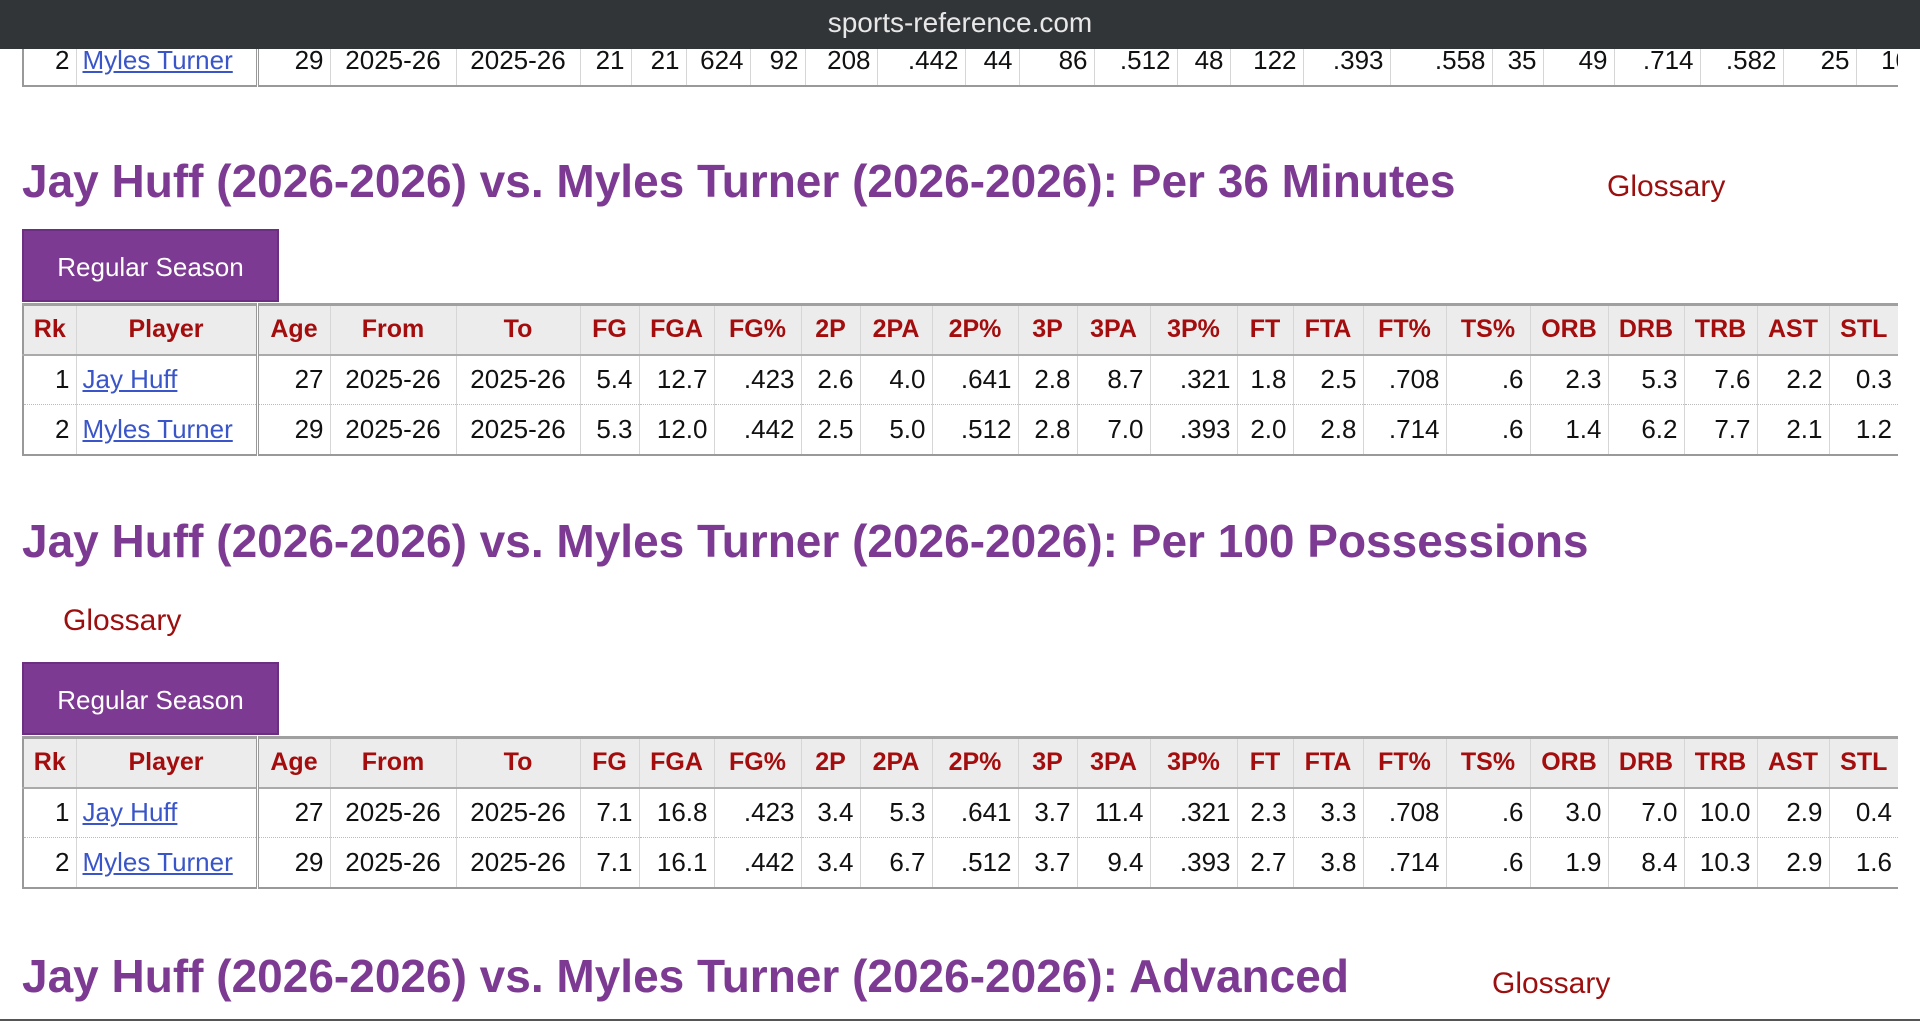 This screenshot has height=1024, width=1920. Describe the element at coordinates (609, 379) in the screenshot. I see `table-cell: 5.4` at that location.